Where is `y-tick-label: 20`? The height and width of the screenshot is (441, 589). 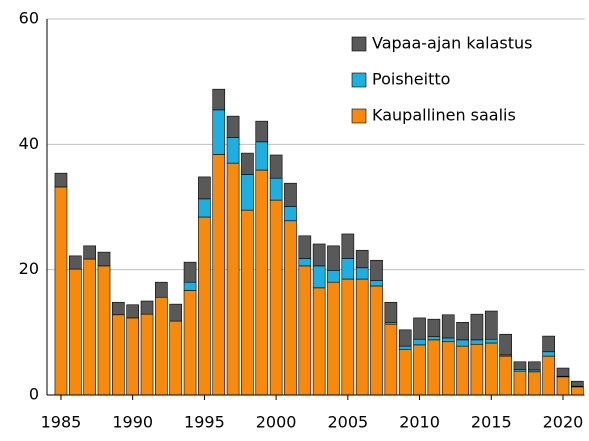 y-tick-label: 20 is located at coordinates (29, 268).